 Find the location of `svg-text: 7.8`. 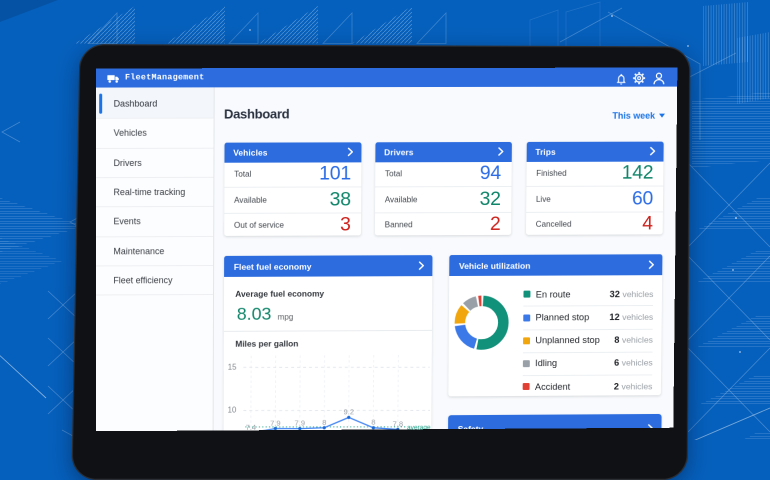

svg-text: 7.8 is located at coordinates (397, 424).